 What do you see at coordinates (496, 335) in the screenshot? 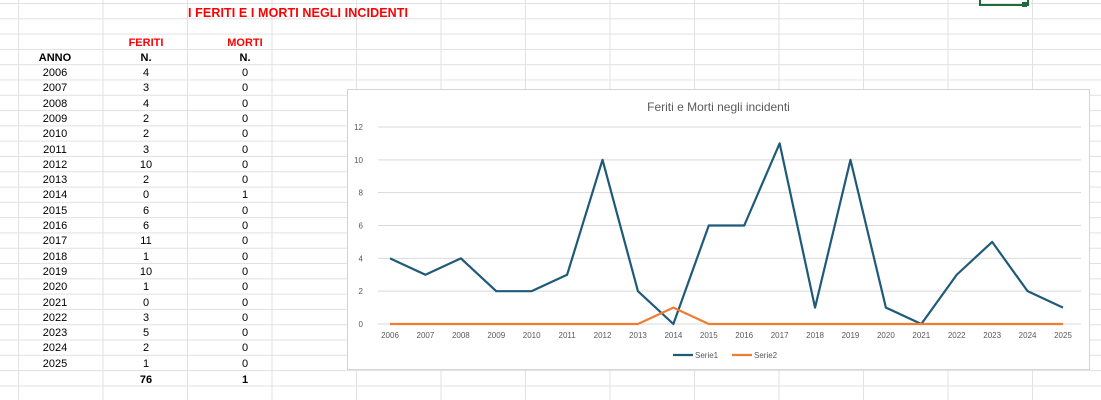
I see `x-tick-label: 2009` at bounding box center [496, 335].